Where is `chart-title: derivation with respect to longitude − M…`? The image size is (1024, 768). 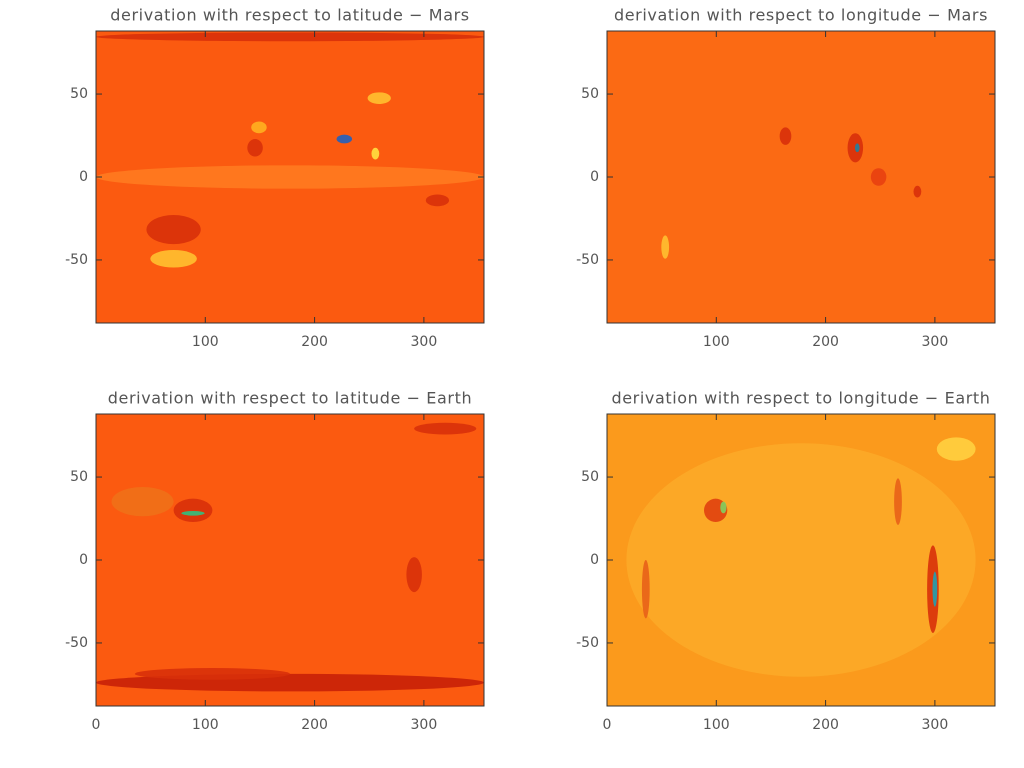
chart-title: derivation with respect to longitude − M… is located at coordinates (801, 15).